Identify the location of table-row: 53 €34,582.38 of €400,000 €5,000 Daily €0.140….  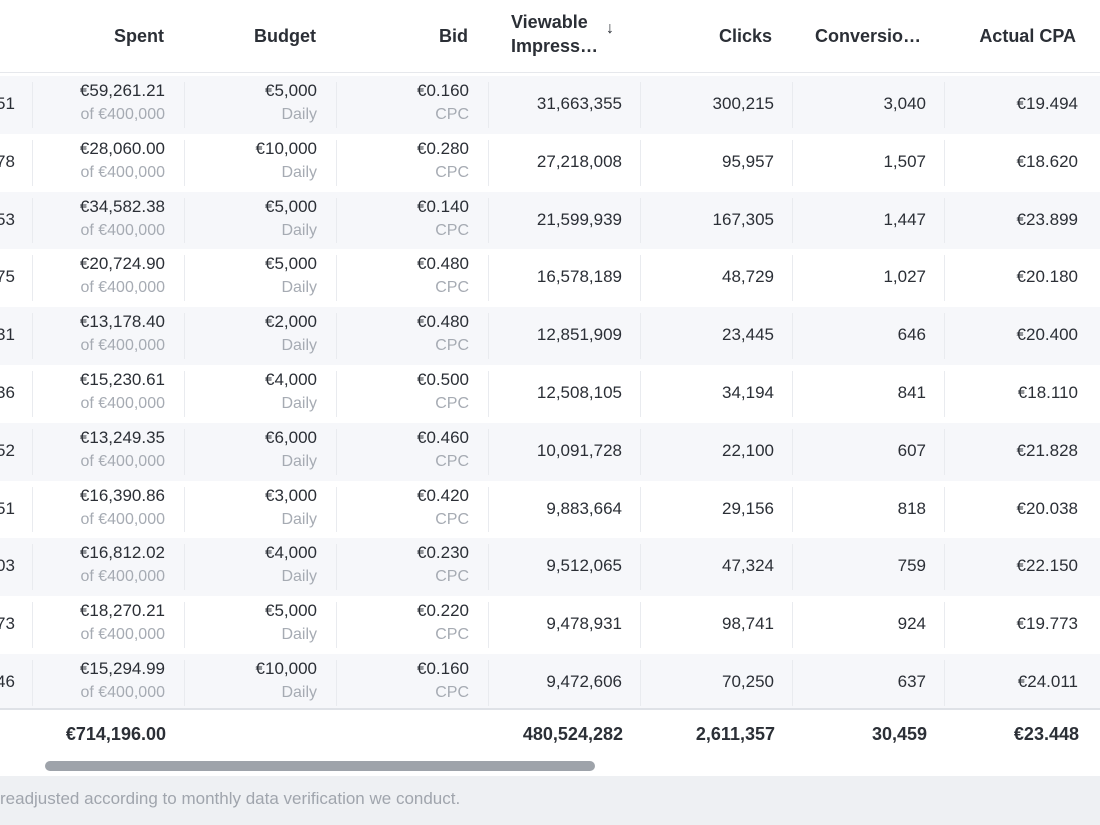
(550, 220).